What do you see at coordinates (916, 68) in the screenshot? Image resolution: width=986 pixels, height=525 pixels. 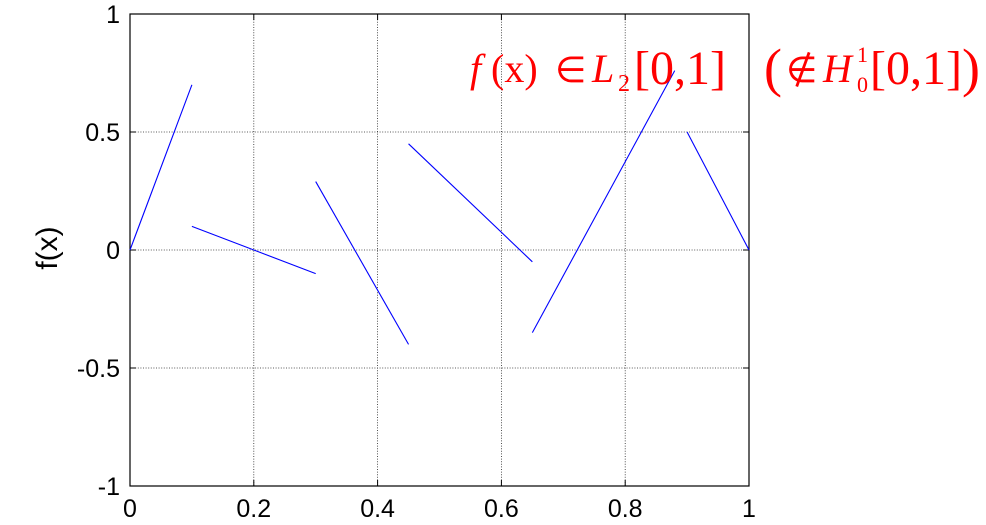 I see `annotation-interval-2: [0,1]` at bounding box center [916, 68].